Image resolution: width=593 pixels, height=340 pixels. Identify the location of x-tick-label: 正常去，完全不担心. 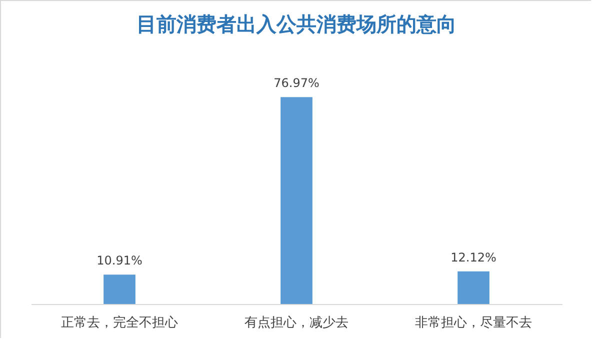
(119, 322).